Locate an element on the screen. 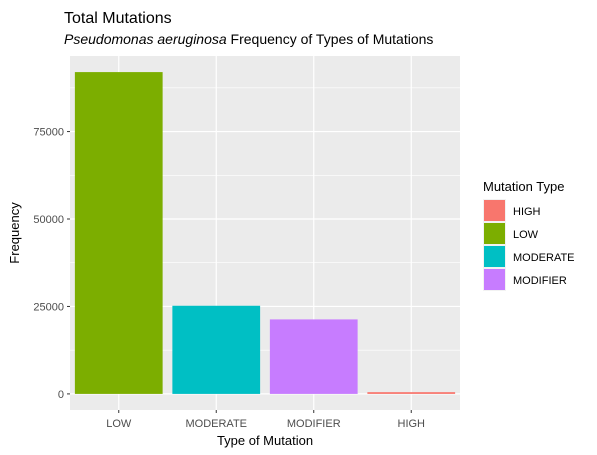 The image size is (597, 455). y-tick-label: 0 is located at coordinates (61, 395).